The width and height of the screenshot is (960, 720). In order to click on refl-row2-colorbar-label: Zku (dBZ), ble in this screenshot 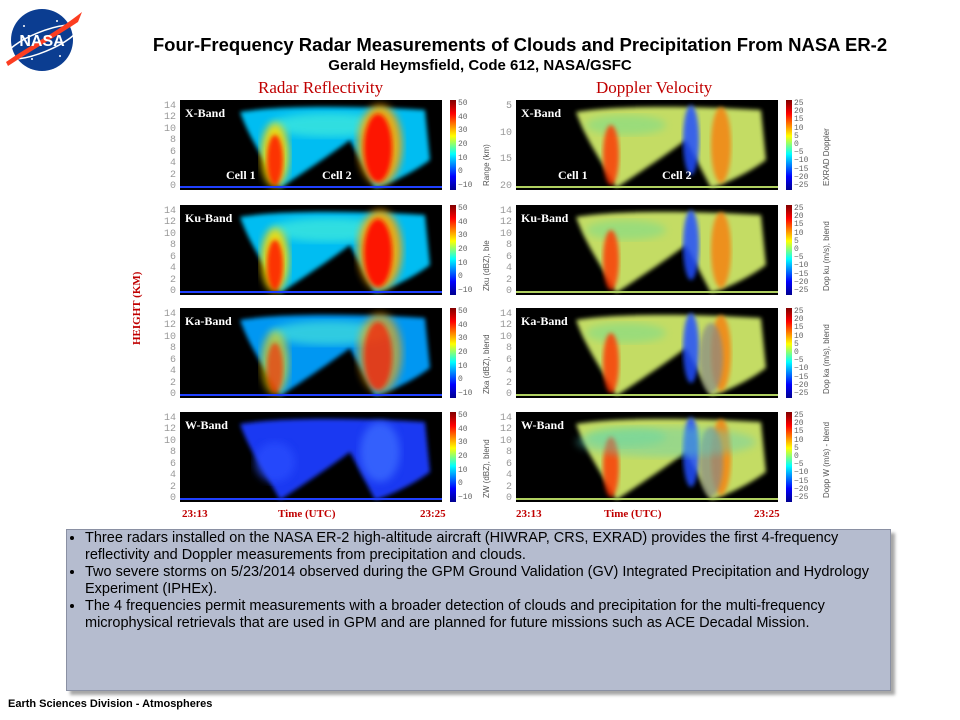, I will do `click(486, 265)`.